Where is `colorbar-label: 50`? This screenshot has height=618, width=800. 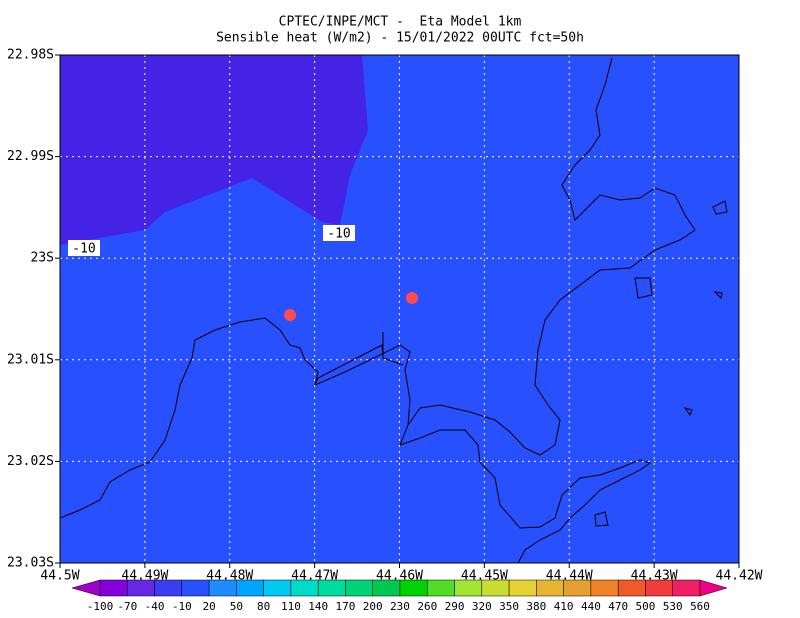
colorbar-label: 50 is located at coordinates (236, 606).